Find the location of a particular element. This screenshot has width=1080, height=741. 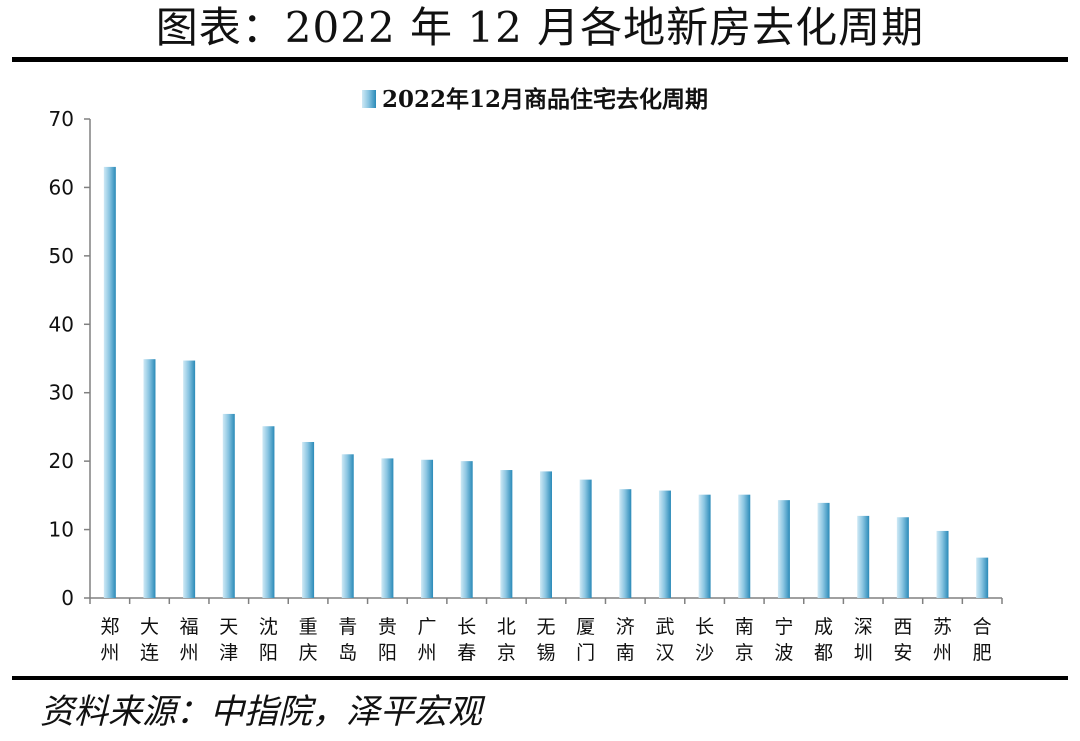

x-tick-label: 北京 is located at coordinates (506, 640).